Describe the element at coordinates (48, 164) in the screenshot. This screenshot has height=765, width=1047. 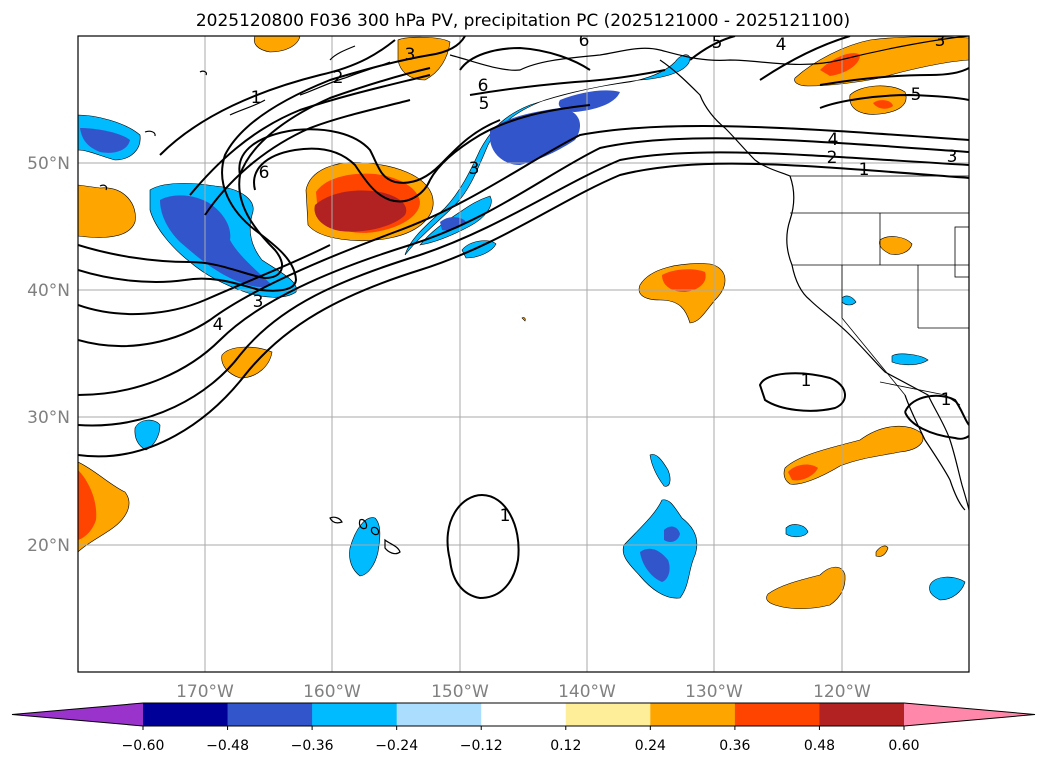
I see `lat-label-50n: 50°N` at that location.